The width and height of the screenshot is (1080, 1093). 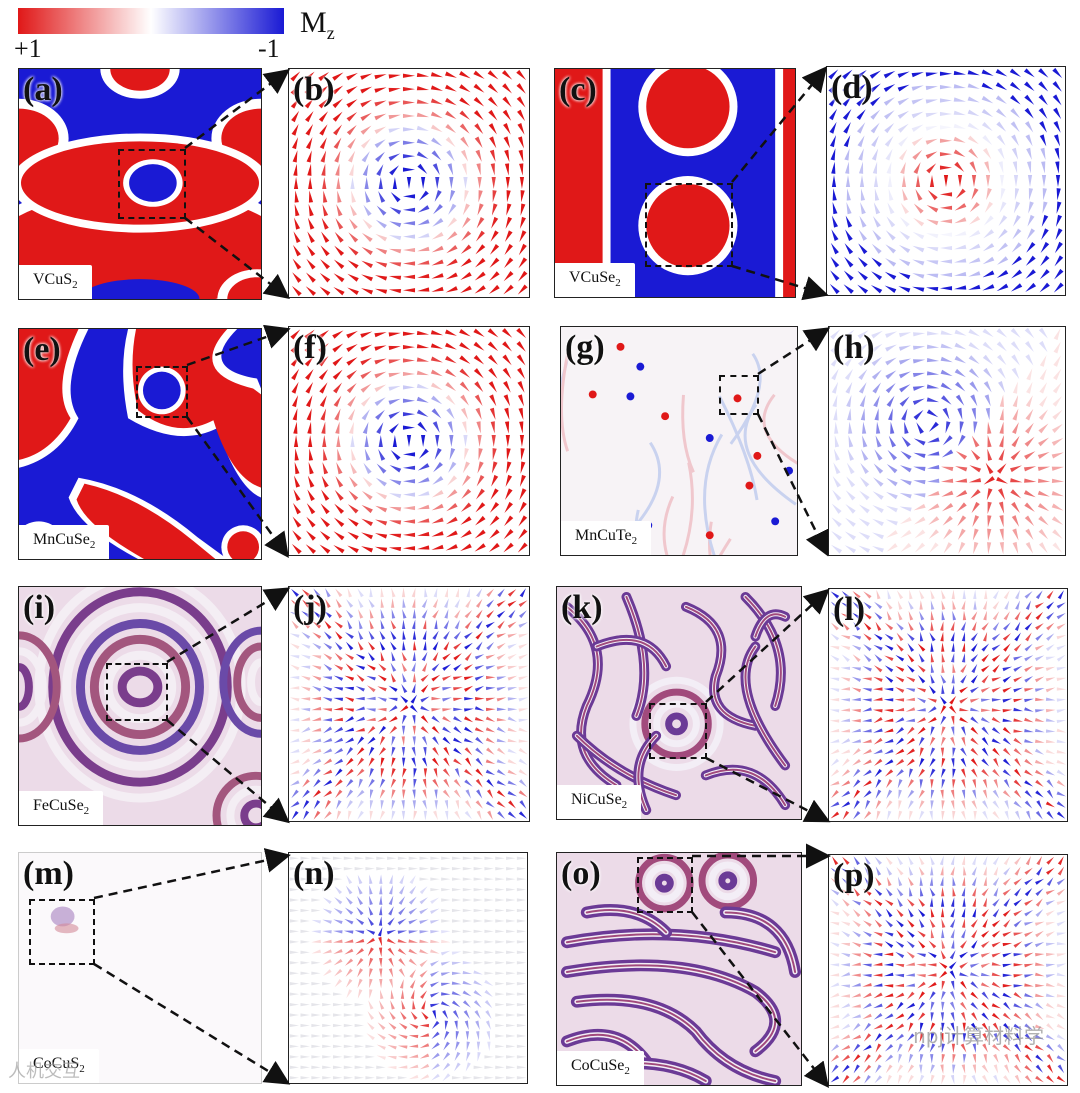 What do you see at coordinates (140, 184) in the screenshot?
I see `panel-a-vcus2-domain: (a) VCuS2` at bounding box center [140, 184].